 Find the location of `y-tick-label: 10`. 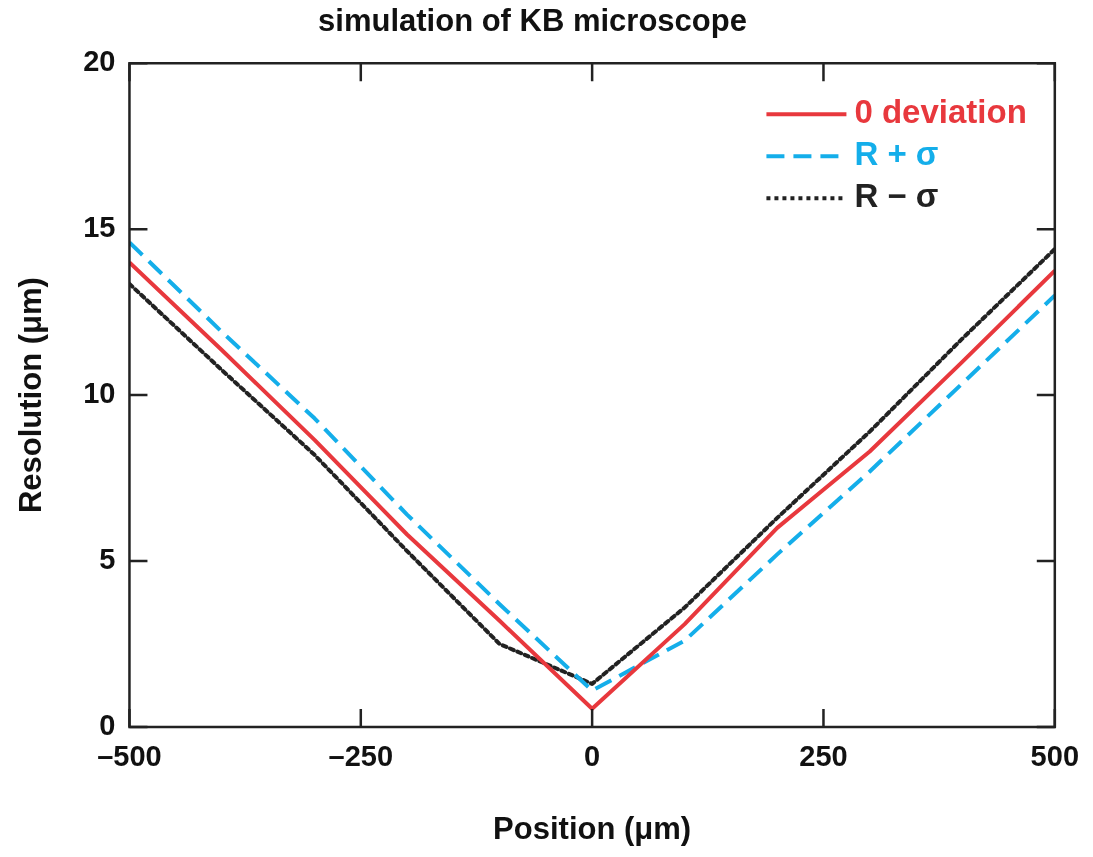

y-tick-label: 10 is located at coordinates (99, 393).